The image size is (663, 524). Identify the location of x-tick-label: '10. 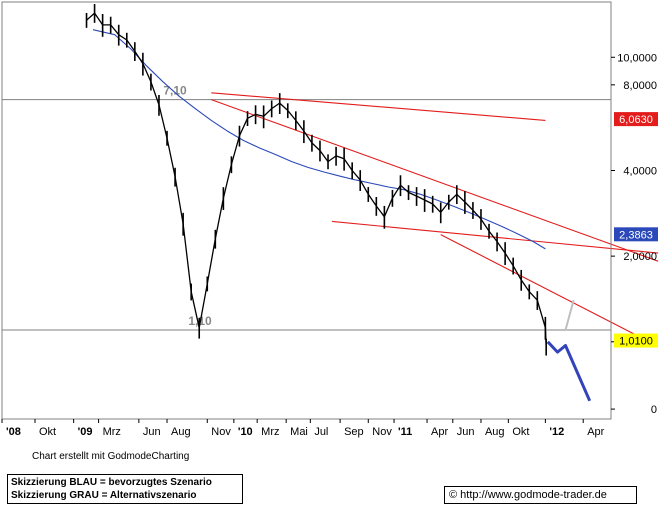
(245, 432).